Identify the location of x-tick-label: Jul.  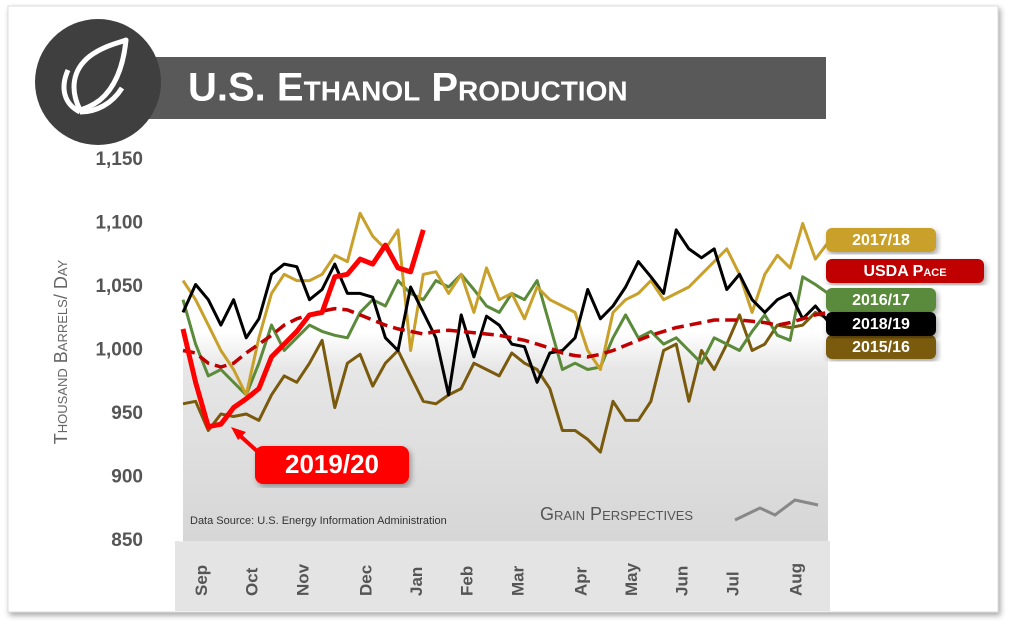
(732, 583).